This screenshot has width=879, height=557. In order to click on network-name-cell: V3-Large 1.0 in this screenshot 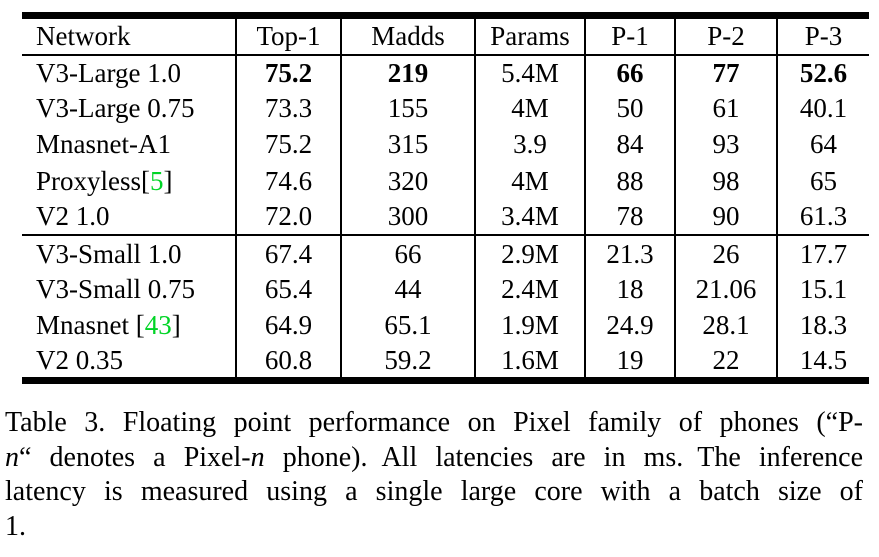, I will do `click(129, 73)`.